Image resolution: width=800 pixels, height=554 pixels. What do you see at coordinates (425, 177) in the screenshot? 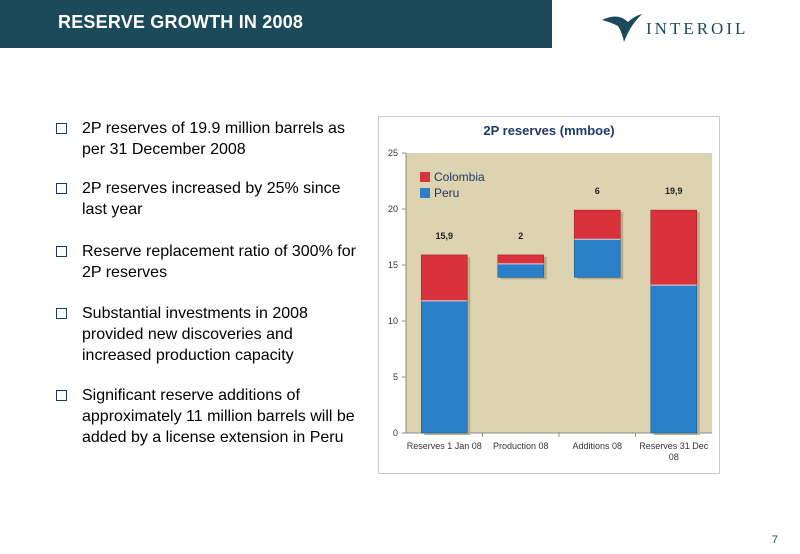
I see `legend-swatch-colombia` at bounding box center [425, 177].